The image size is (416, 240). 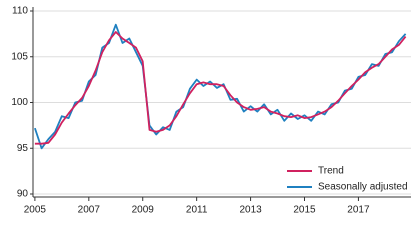 What do you see at coordinates (197, 210) in the screenshot?
I see `x-tick-label: 2011` at bounding box center [197, 210].